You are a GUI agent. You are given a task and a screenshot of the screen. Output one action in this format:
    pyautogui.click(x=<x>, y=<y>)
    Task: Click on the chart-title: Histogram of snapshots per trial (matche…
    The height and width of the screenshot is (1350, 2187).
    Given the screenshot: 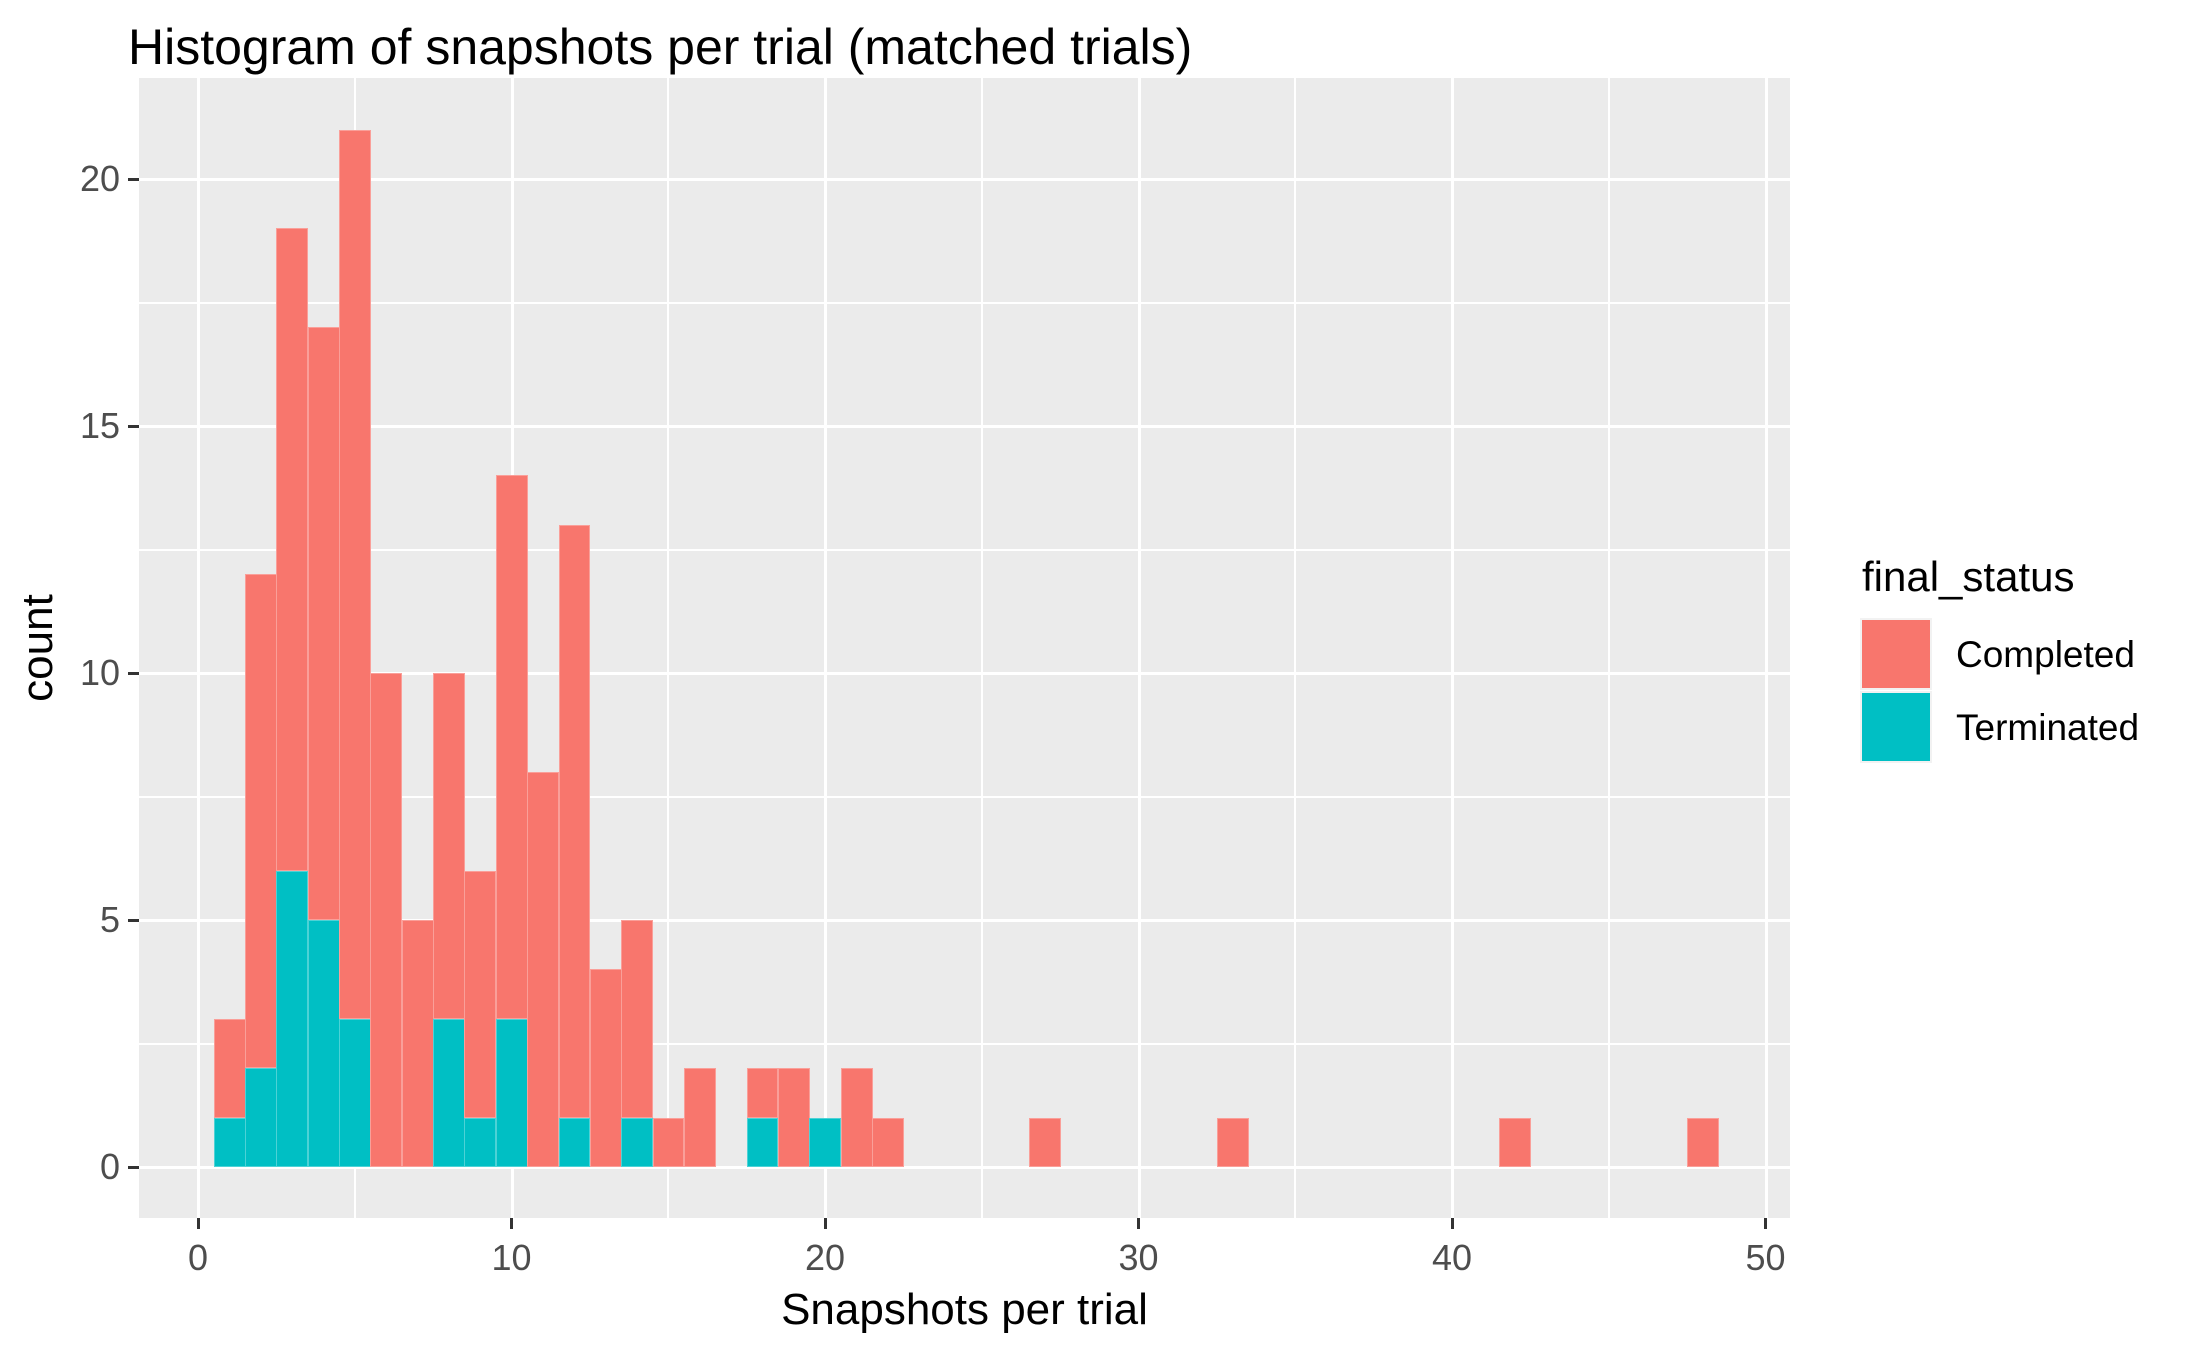 What is the action you would take?
    pyautogui.click(x=660, y=47)
    